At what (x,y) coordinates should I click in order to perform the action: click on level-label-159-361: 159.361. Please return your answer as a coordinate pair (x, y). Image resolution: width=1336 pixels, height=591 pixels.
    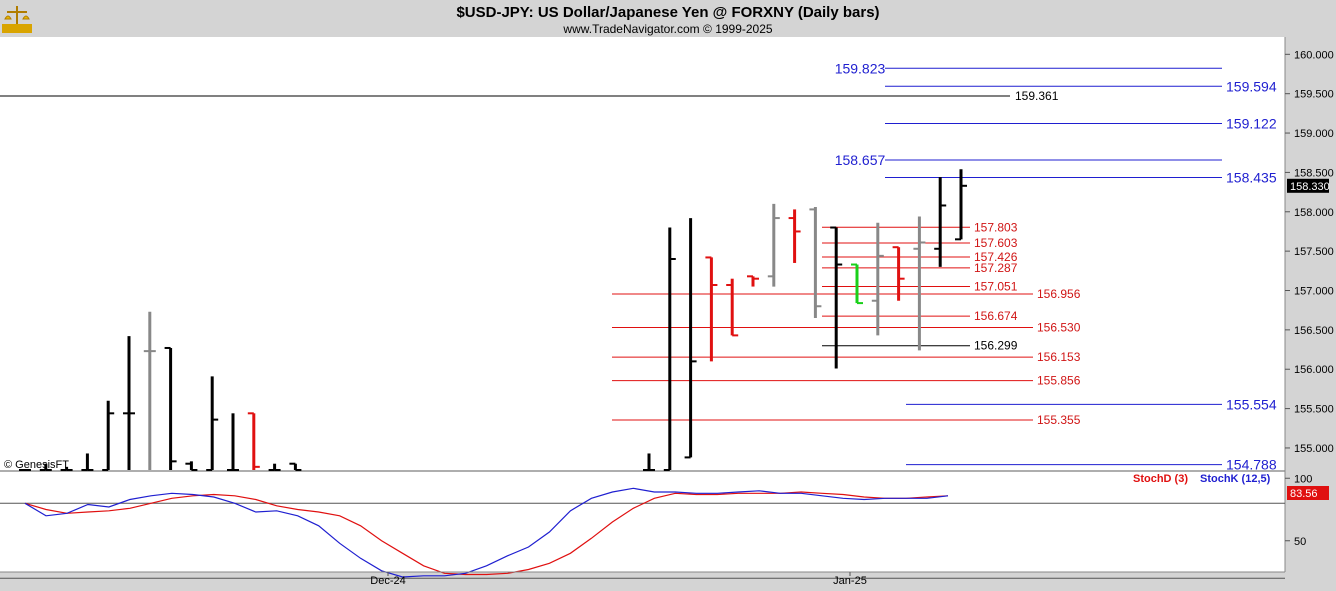
    Looking at the image, I should click on (1037, 96).